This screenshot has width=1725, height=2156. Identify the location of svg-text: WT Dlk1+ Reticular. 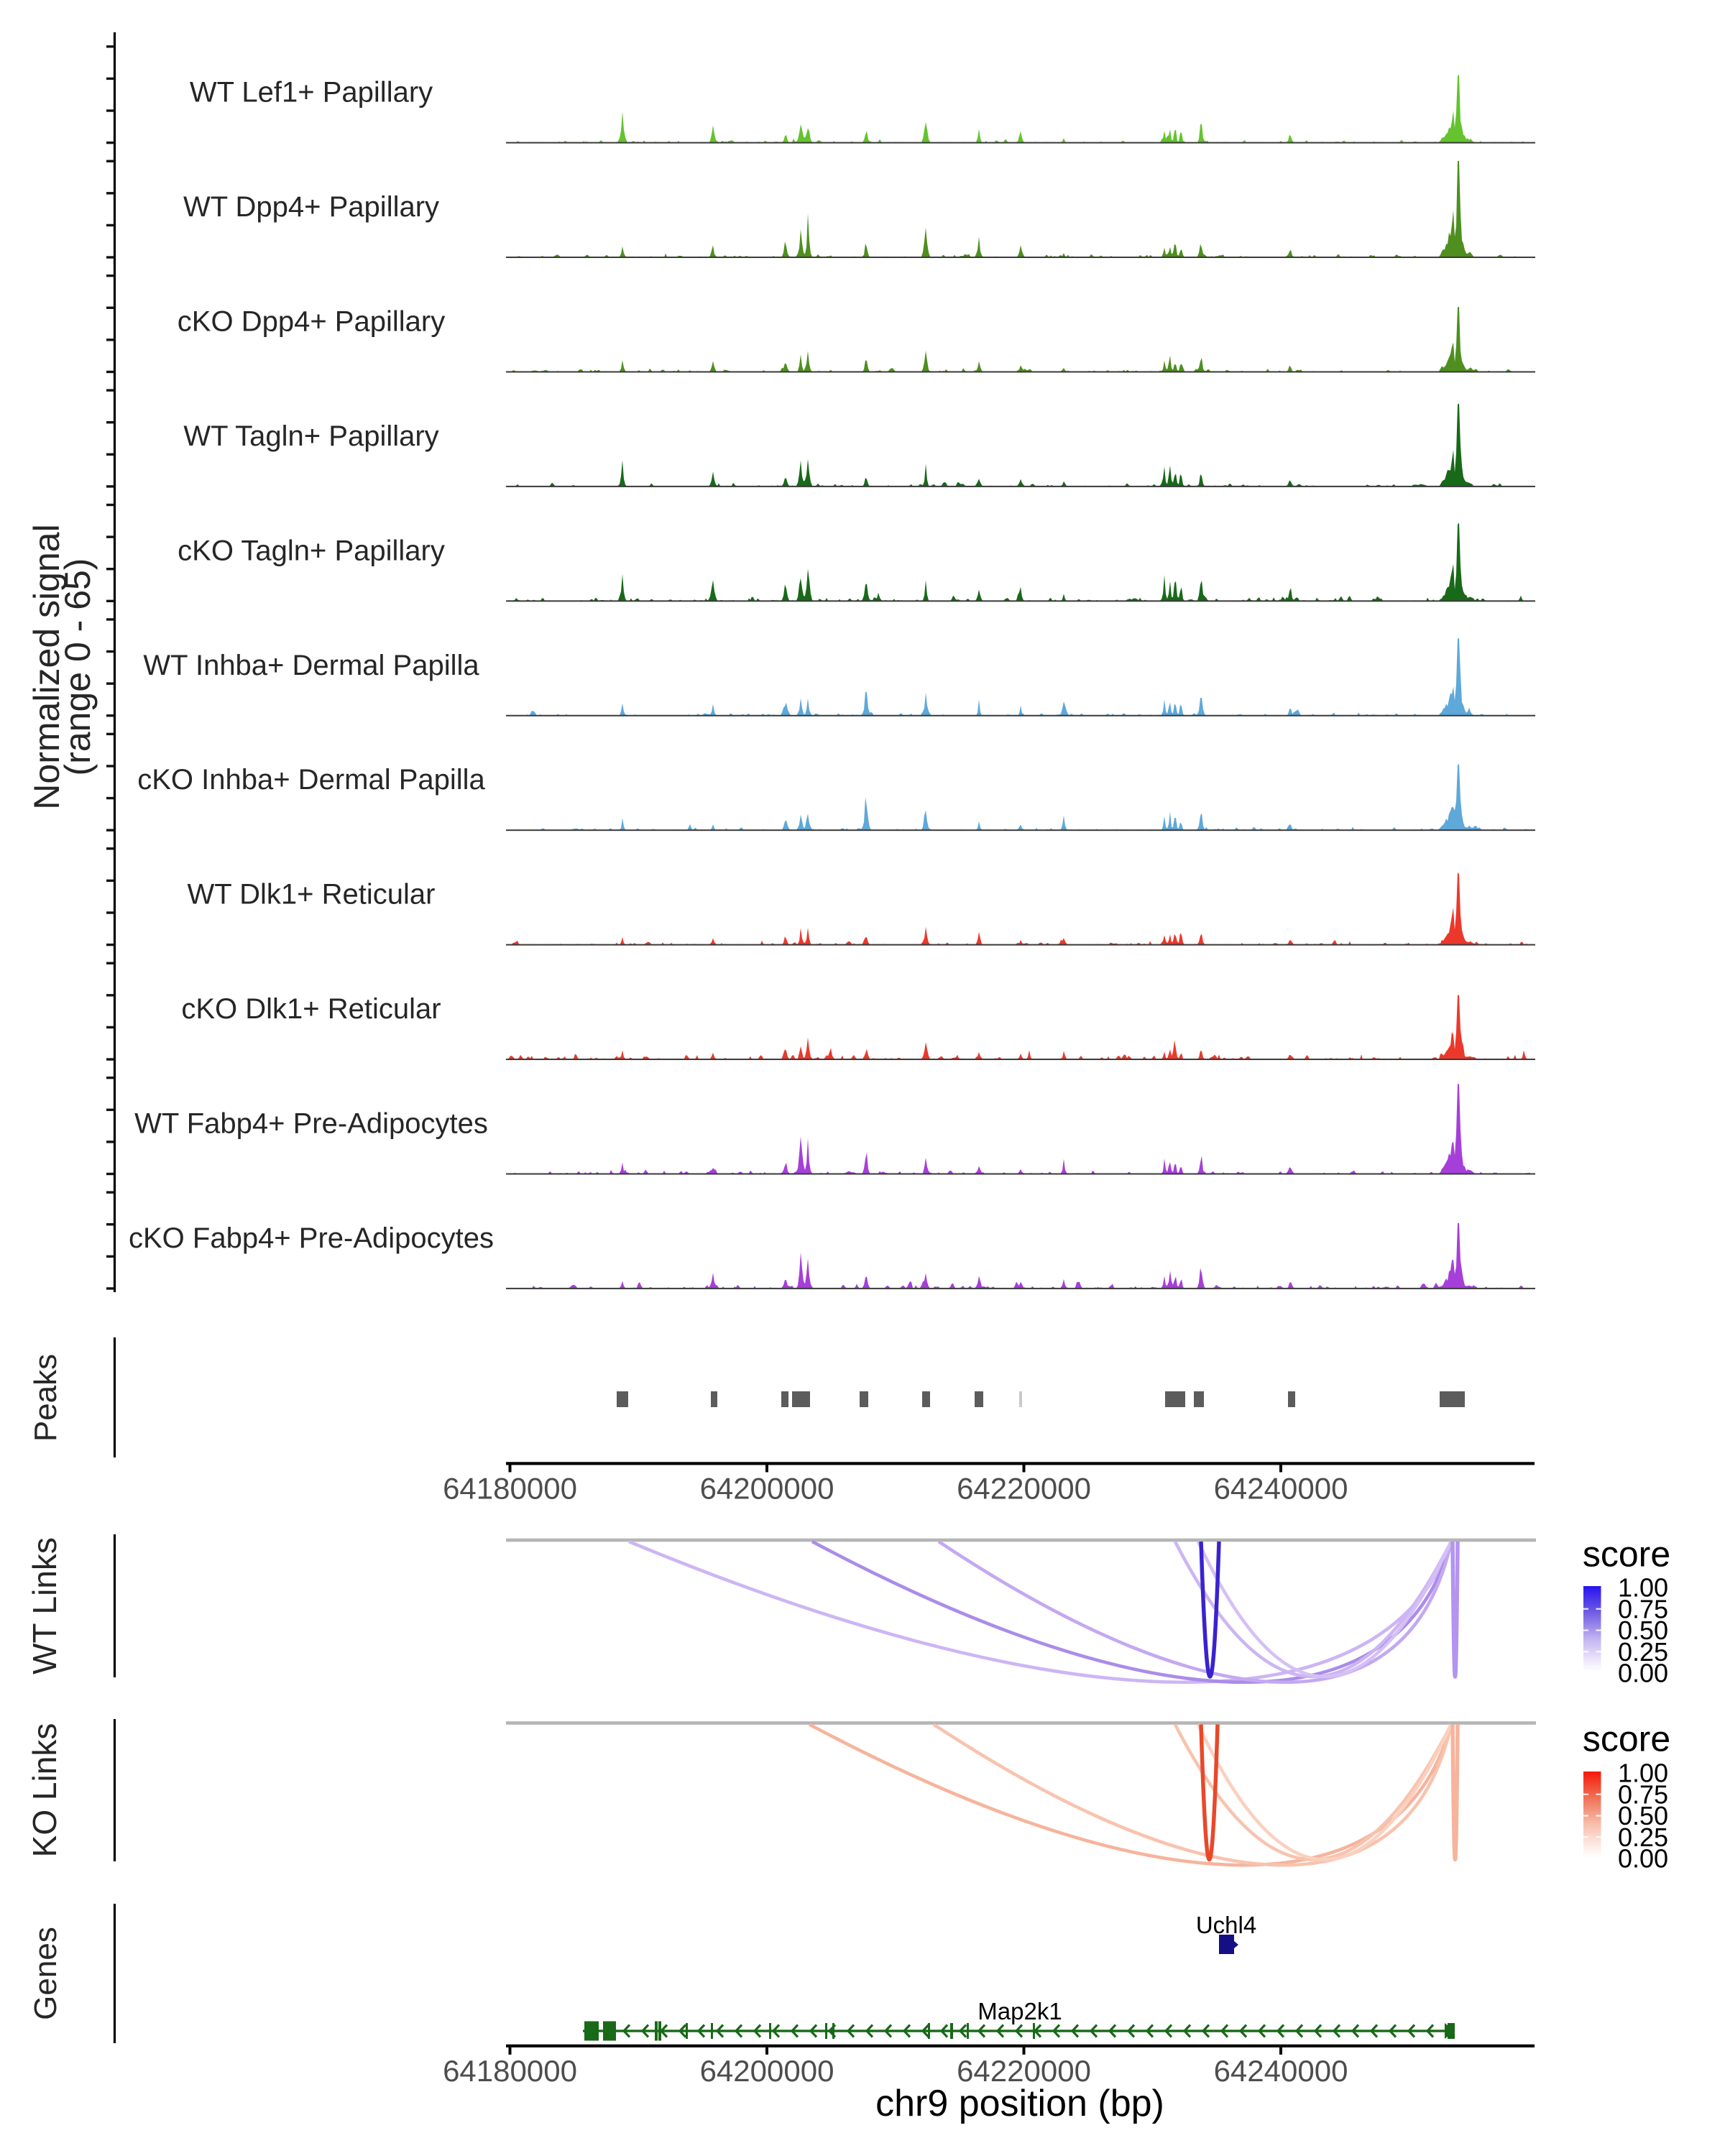
(312, 895).